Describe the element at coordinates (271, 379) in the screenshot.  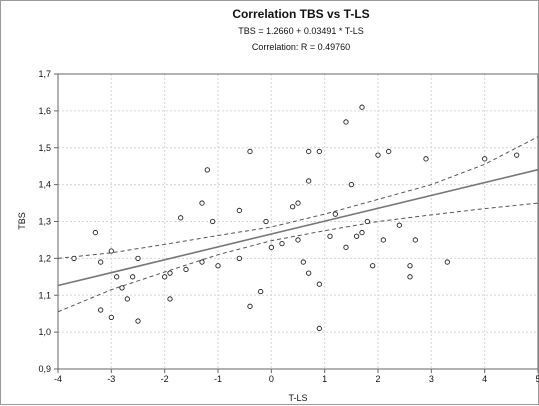
I see `x-tick-label: 0` at that location.